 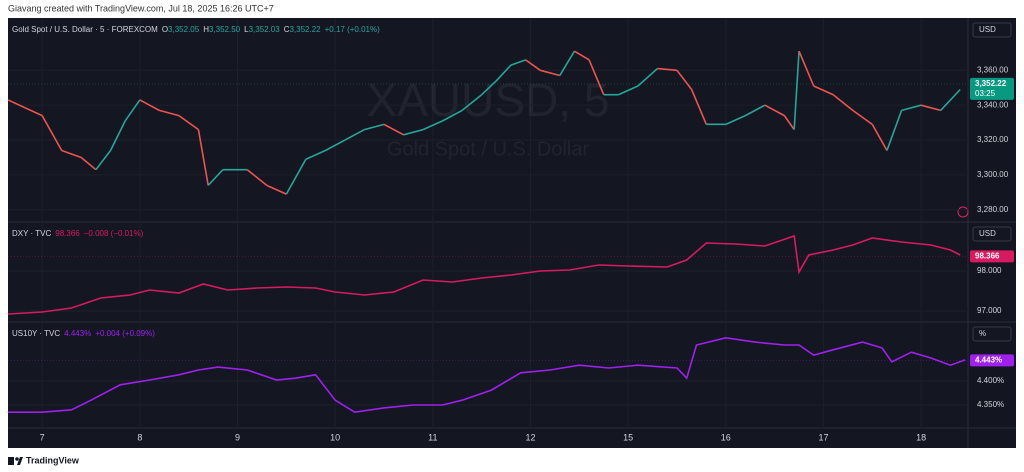 I want to click on legend: DXY · TVC 98.366 −0.008 (−0.01%), so click(x=78, y=233).